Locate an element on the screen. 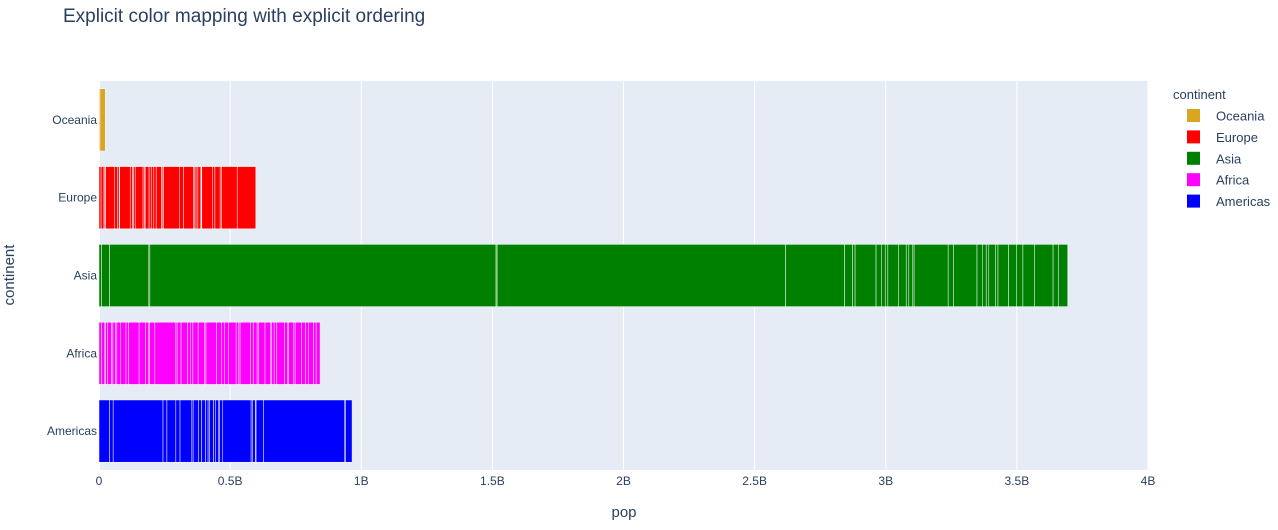 The width and height of the screenshot is (1278, 530). legend-label: Oceania is located at coordinates (1240, 116).